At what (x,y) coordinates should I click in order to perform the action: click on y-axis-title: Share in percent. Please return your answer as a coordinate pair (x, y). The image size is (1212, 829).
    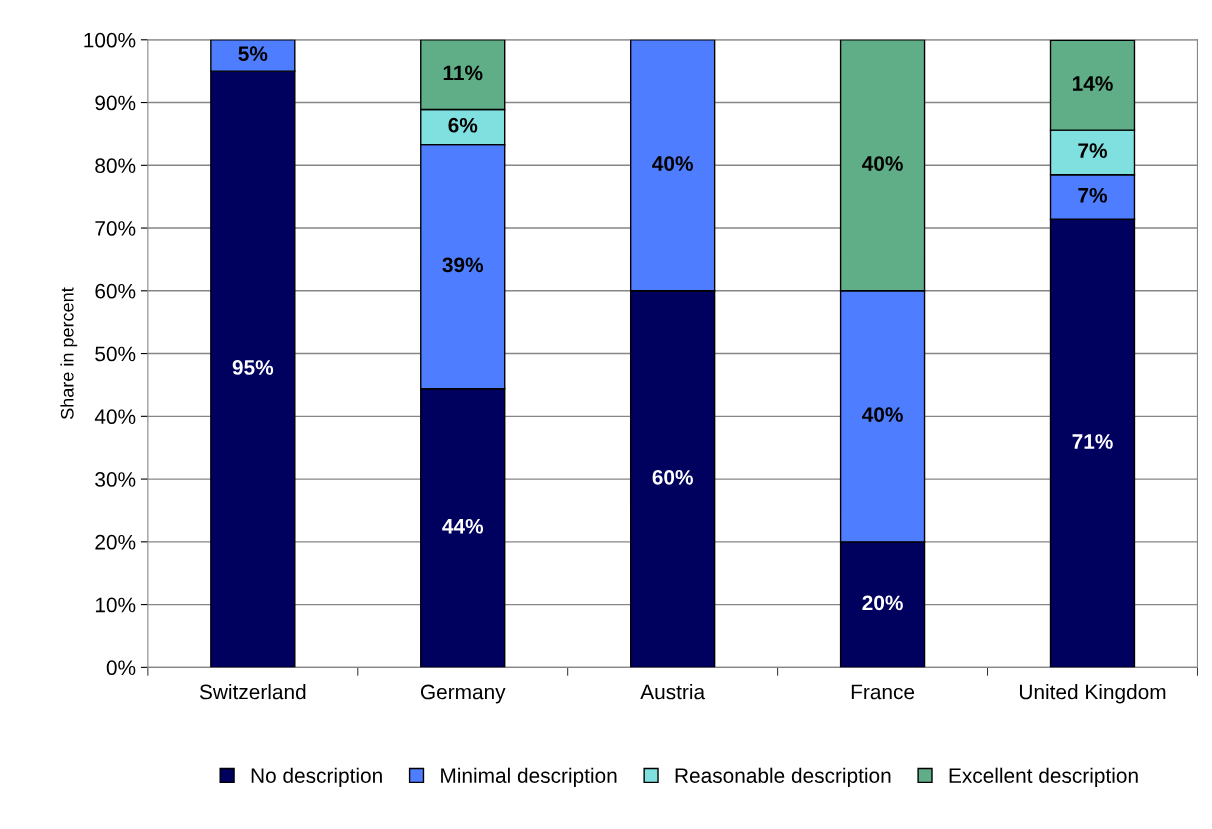
    Looking at the image, I should click on (69, 353).